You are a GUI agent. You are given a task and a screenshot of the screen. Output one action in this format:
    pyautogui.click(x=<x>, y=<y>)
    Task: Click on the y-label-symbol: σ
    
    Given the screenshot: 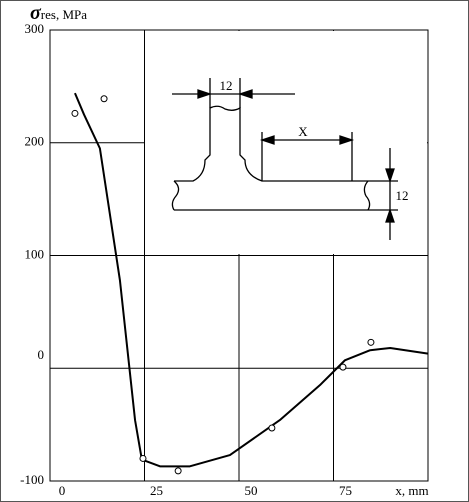 What is the action you would take?
    pyautogui.click(x=36, y=13)
    